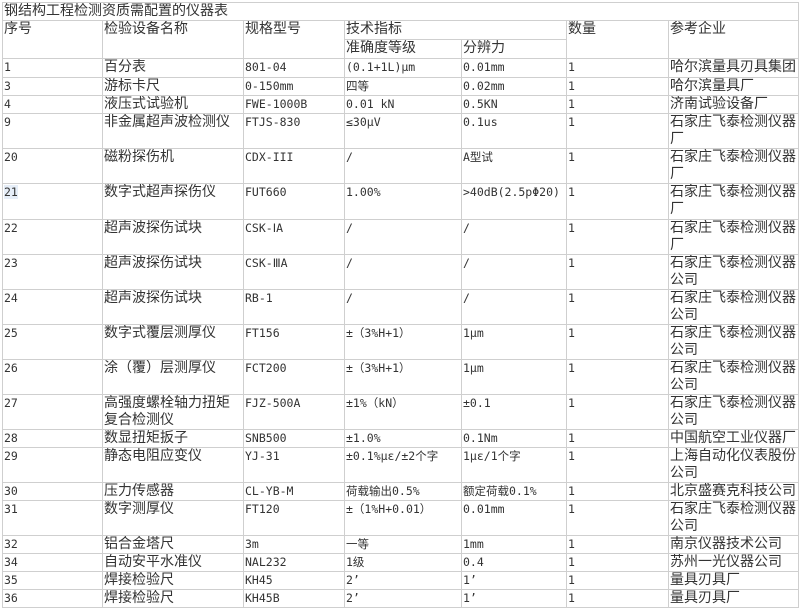 This screenshot has height=609, width=802. I want to click on cell-name: 液压式试验机, so click(173, 104).